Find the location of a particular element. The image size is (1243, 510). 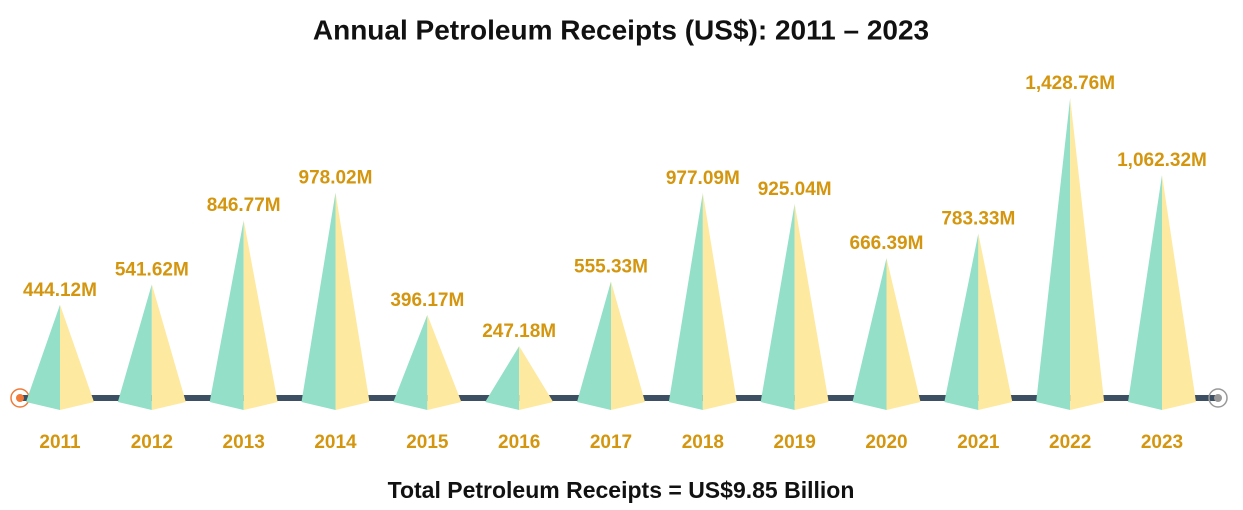

x-tick-label: 2017 is located at coordinates (611, 442).